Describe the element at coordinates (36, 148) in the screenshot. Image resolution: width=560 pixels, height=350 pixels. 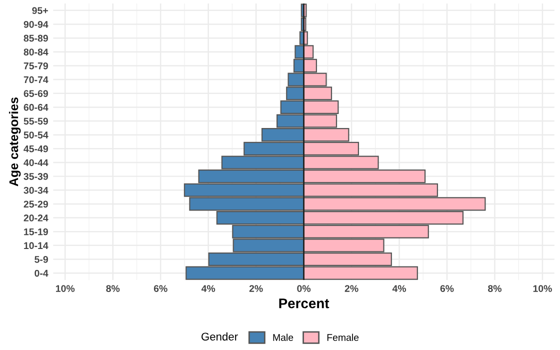
I see `y-tick-label: 45-49` at that location.